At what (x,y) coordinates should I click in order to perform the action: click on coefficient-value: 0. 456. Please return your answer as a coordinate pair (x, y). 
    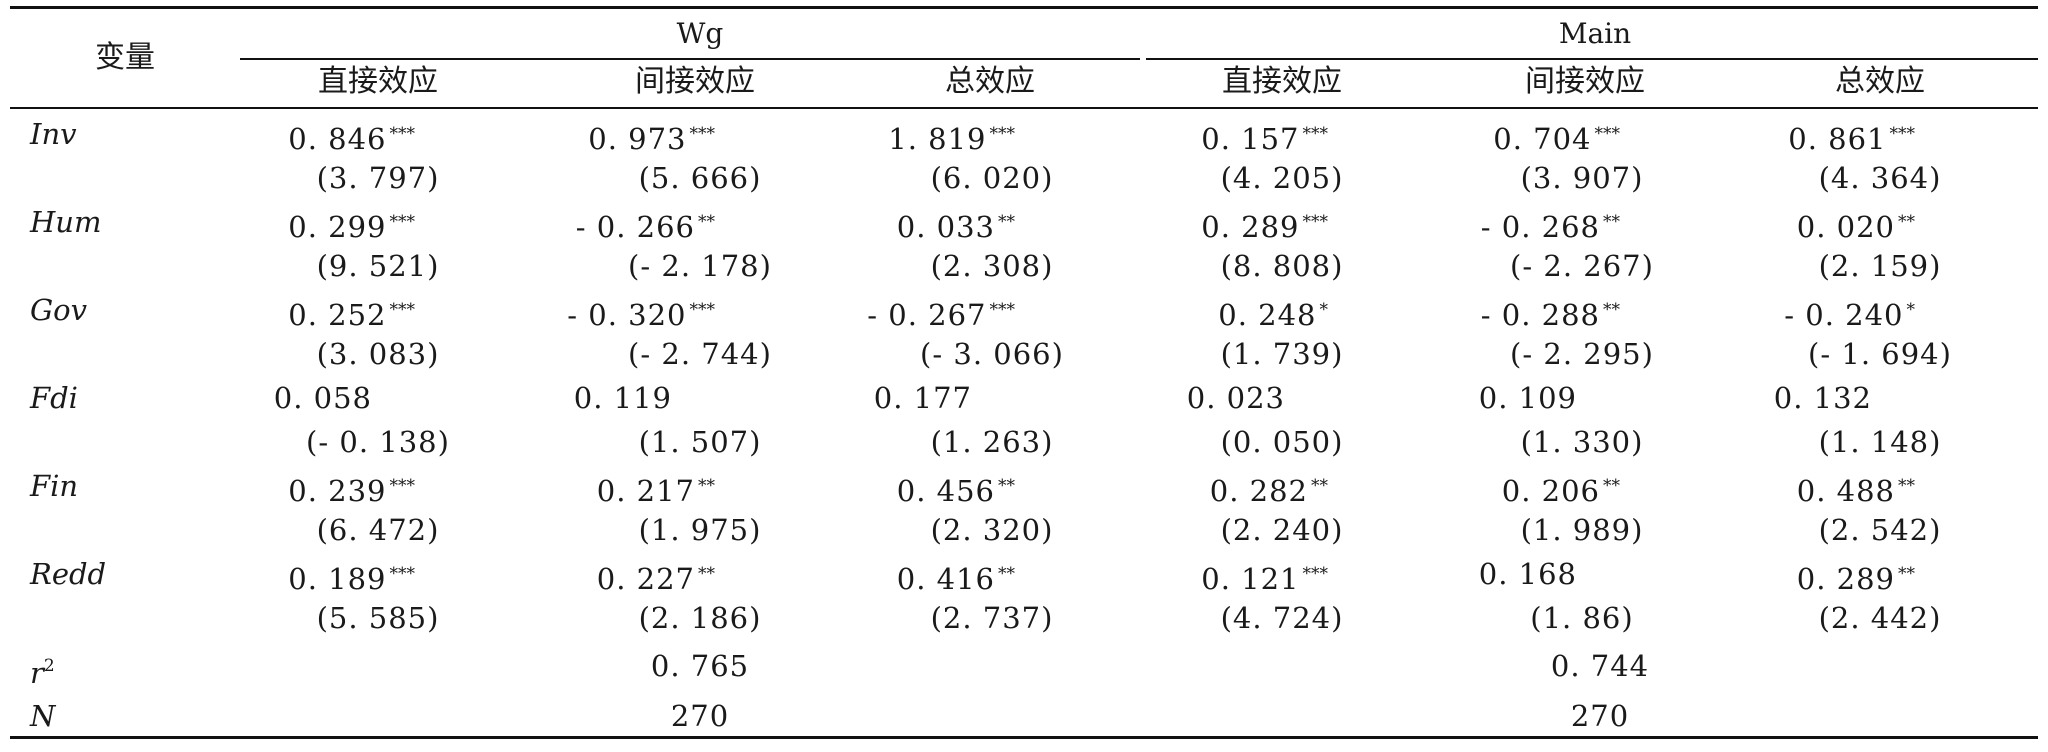
    Looking at the image, I should click on (945, 491).